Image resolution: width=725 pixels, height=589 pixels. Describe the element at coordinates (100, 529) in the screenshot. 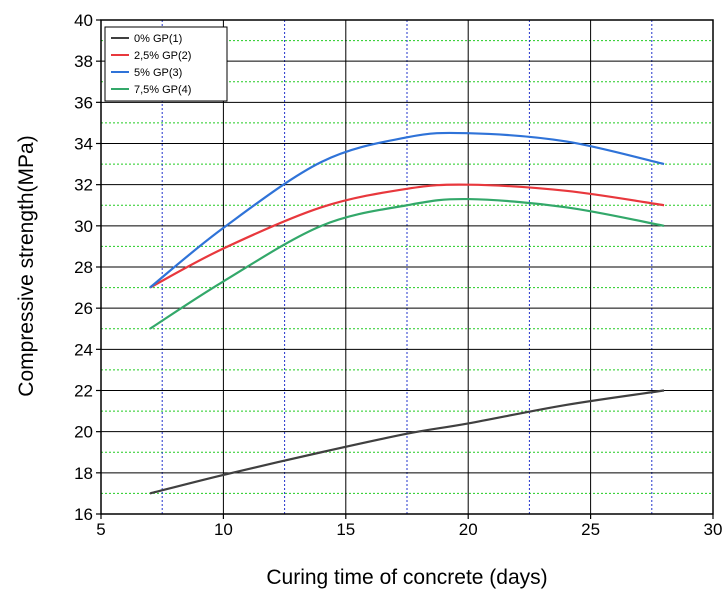

I see `x-tick-label: 5` at that location.